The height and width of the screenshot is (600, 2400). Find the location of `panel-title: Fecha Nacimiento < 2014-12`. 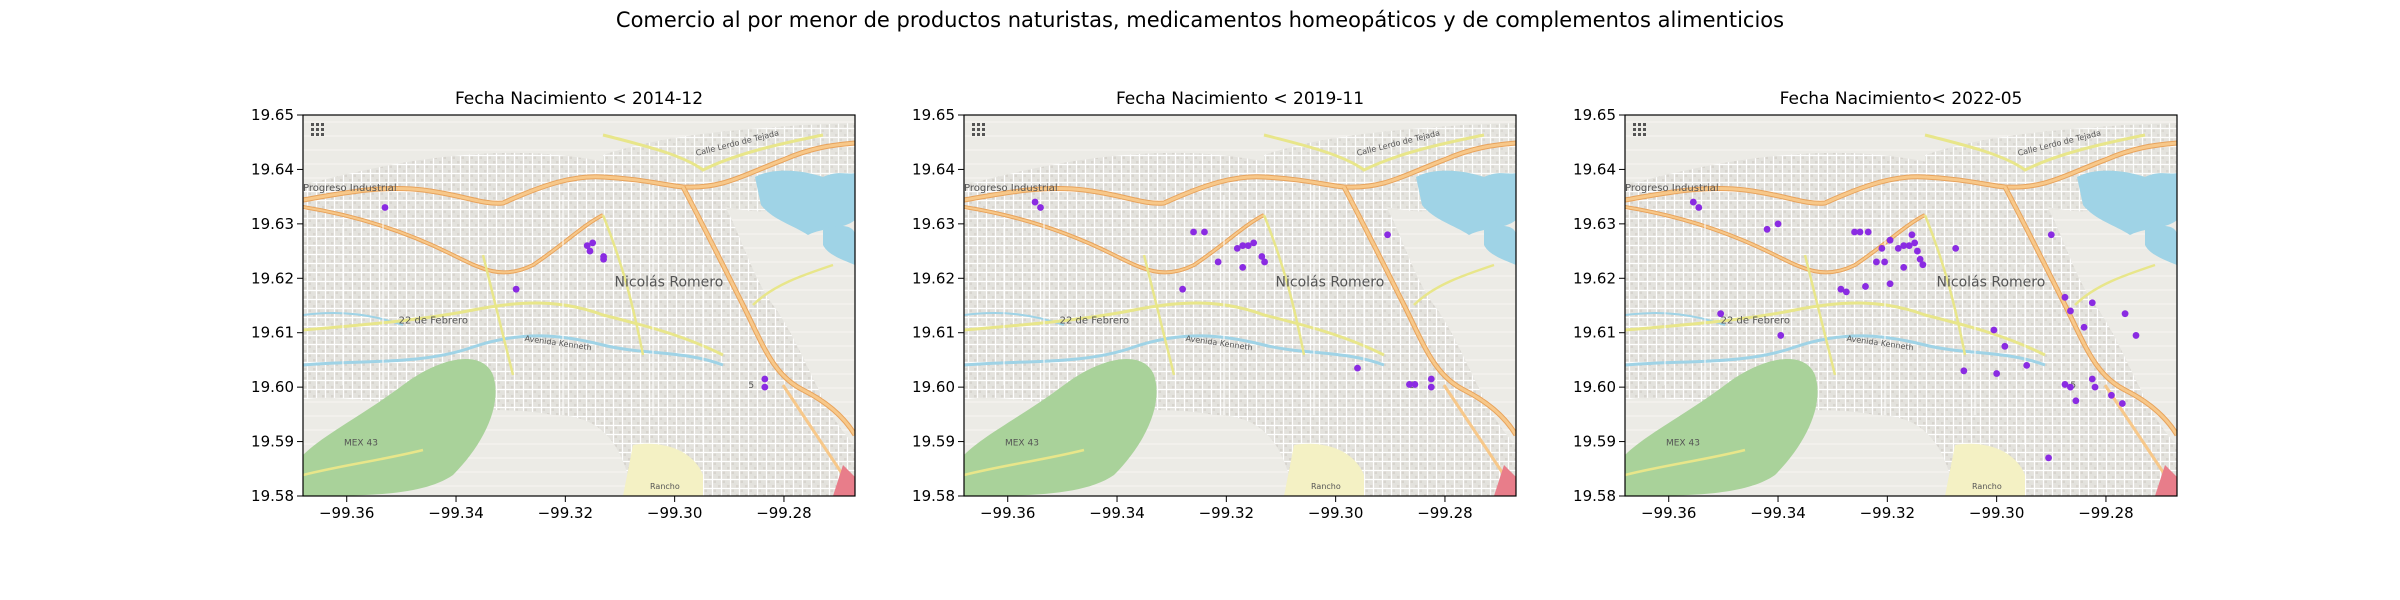

panel-title: Fecha Nacimiento < 2014-12 is located at coordinates (579, 99).